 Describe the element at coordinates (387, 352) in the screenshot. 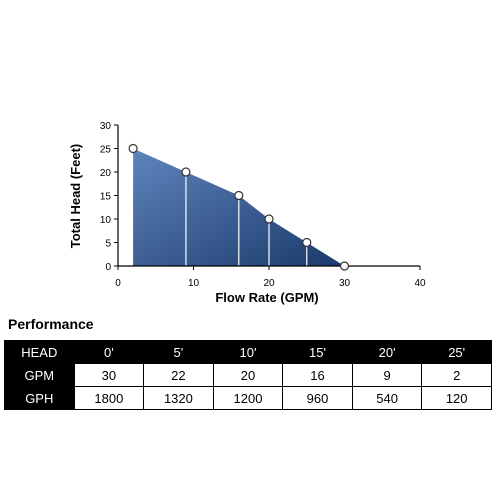

I see `header-cell: 20'` at that location.